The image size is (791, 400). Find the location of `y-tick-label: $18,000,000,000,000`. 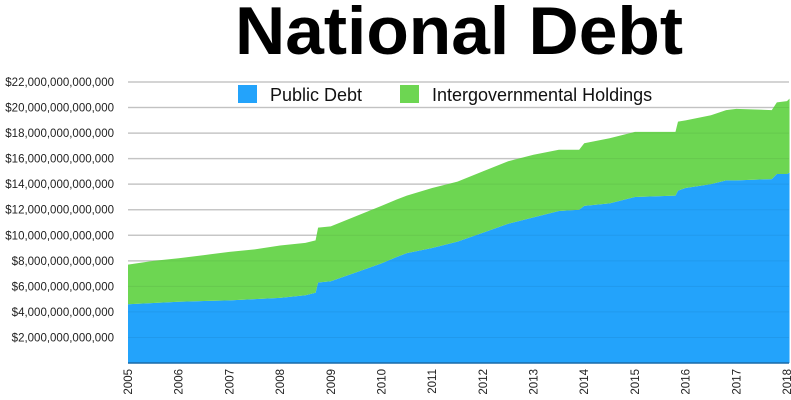

y-tick-label: $18,000,000,000,000 is located at coordinates (59, 134).